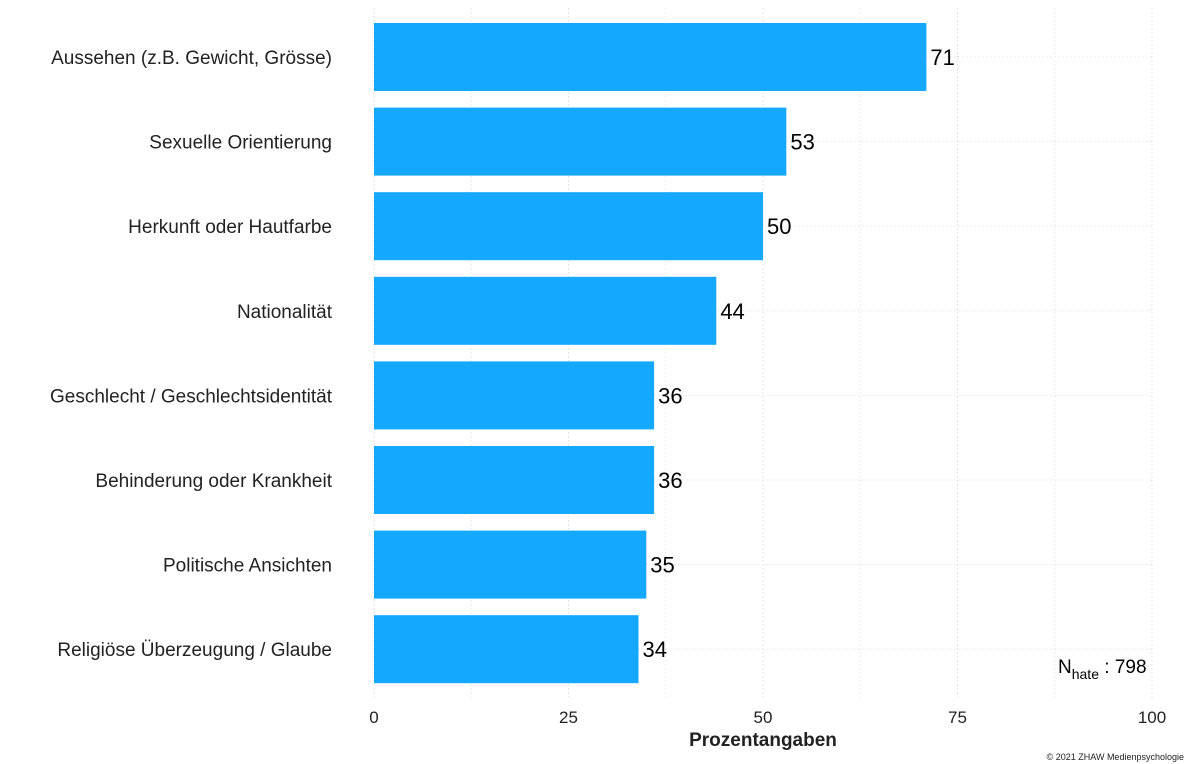 The height and width of the screenshot is (764, 1188). I want to click on sample-size-subscript: hate, so click(1085, 674).